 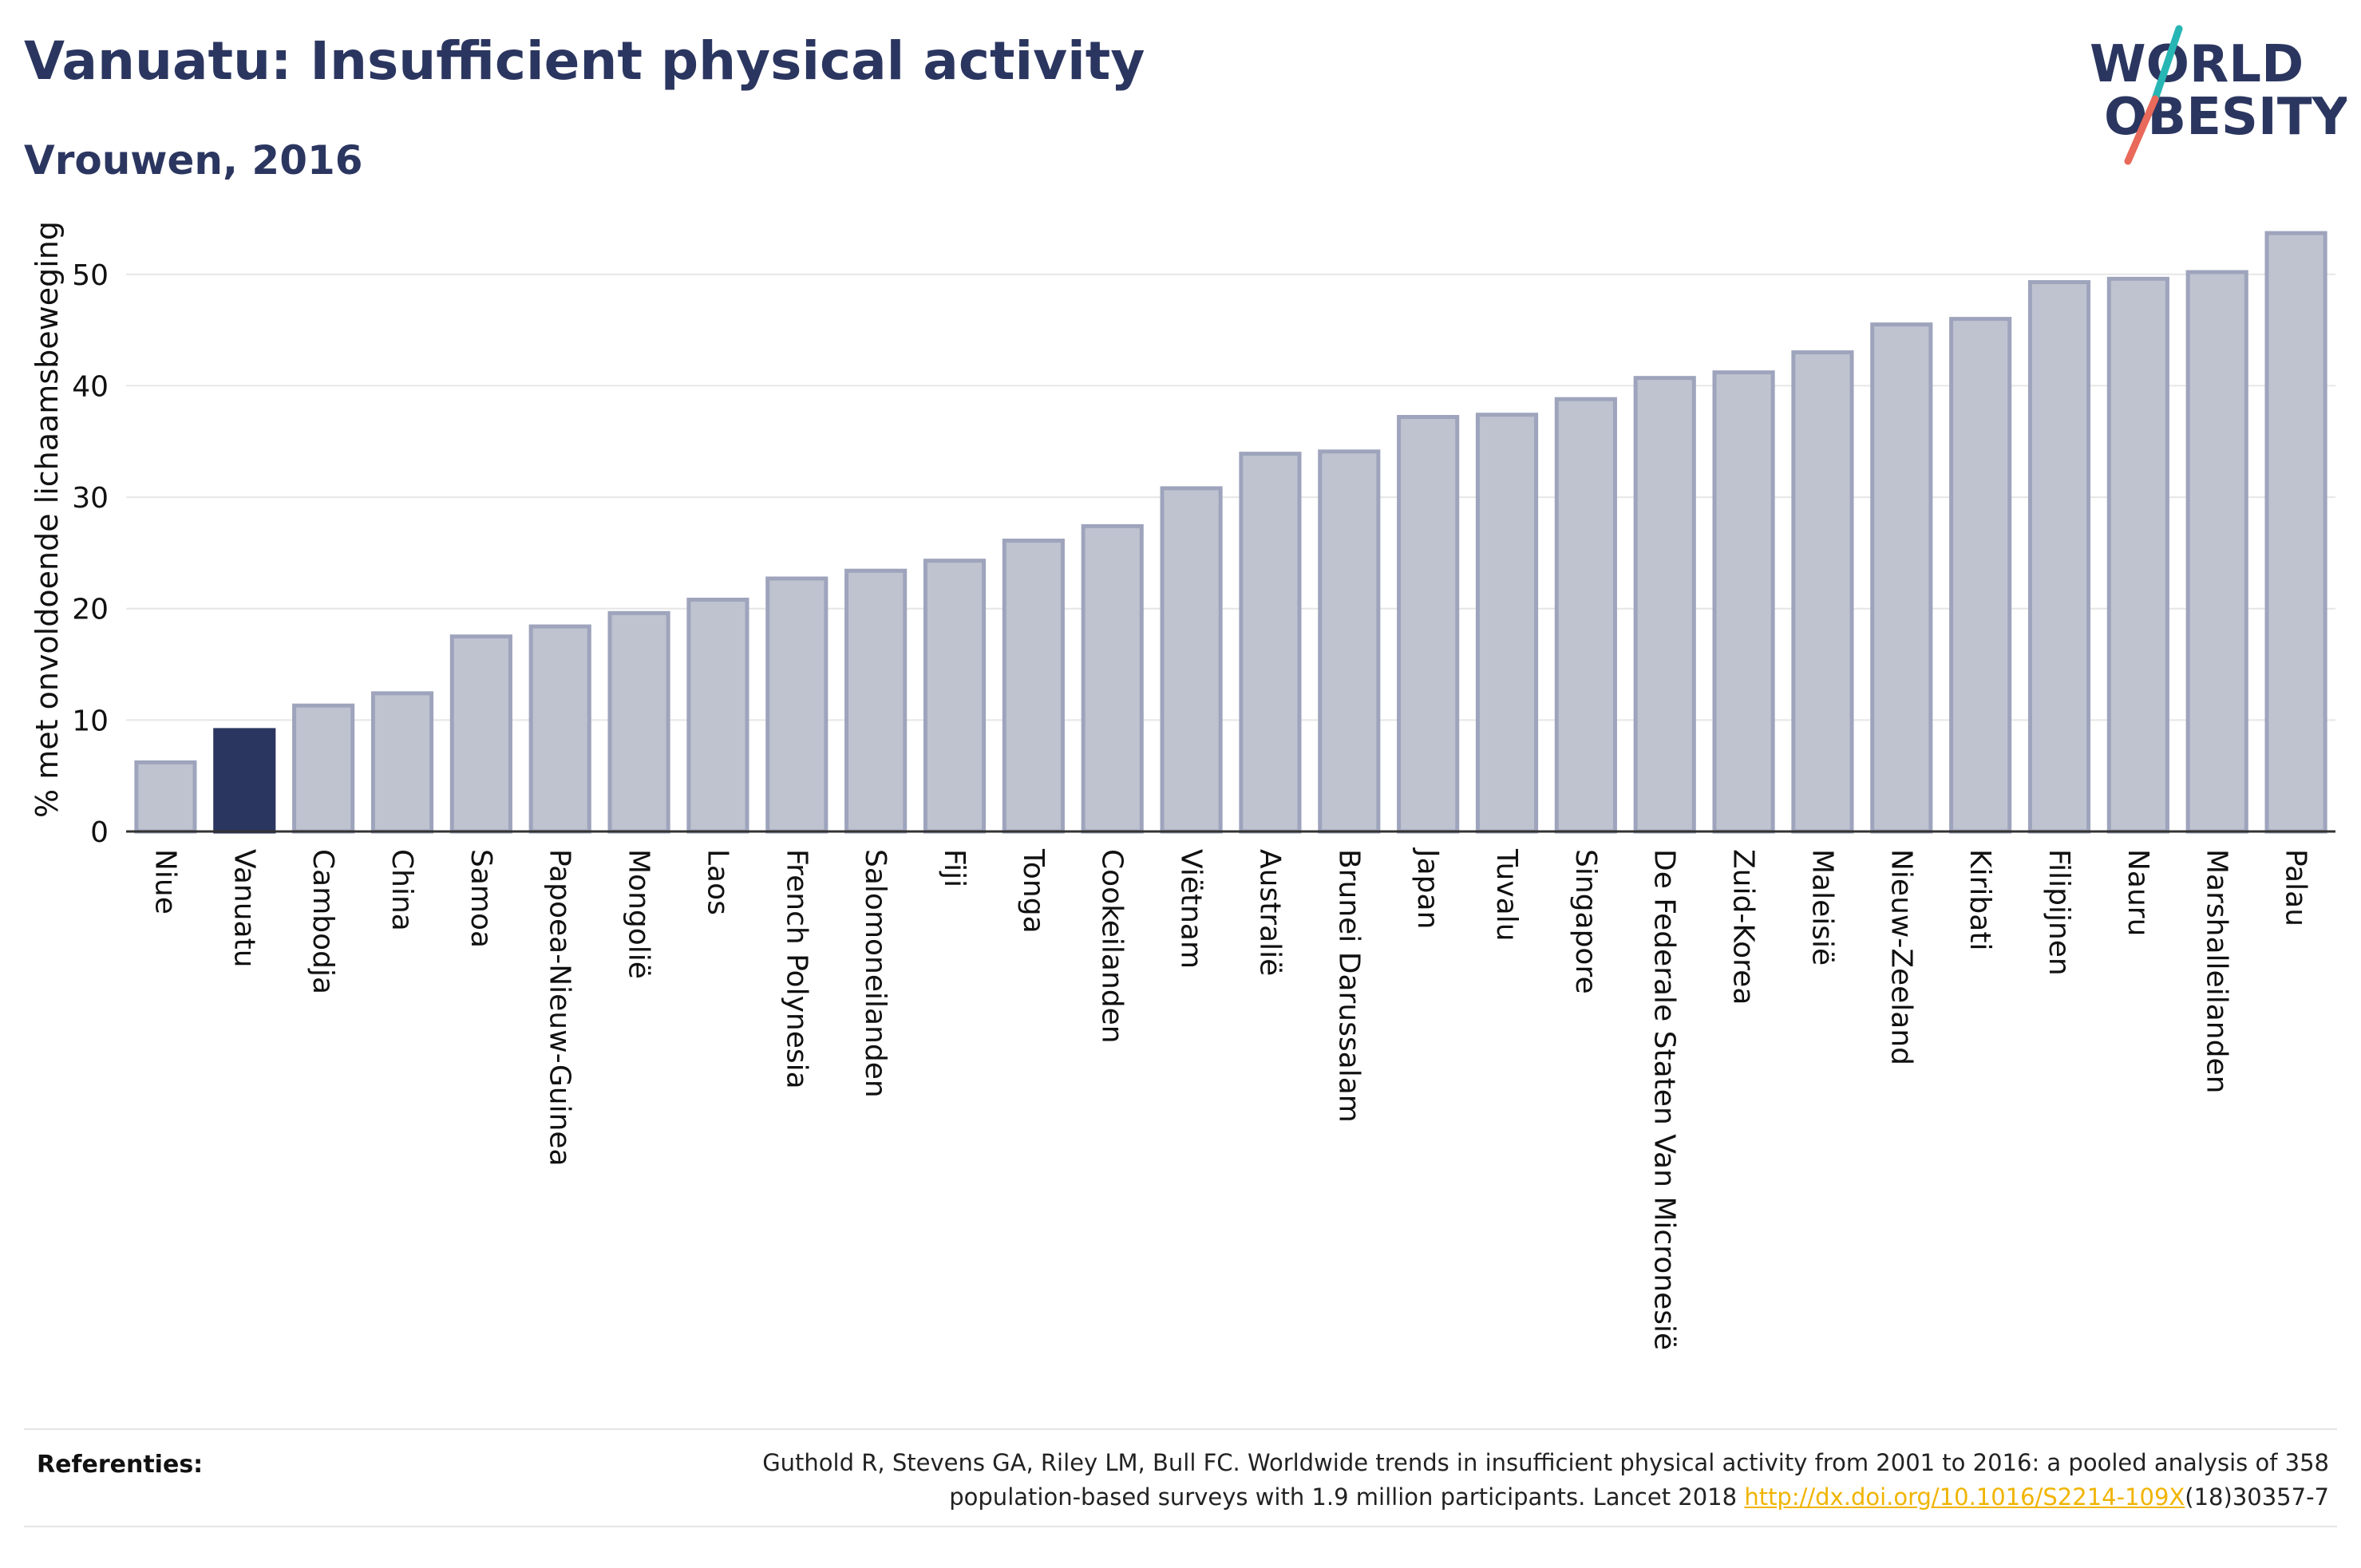 What do you see at coordinates (796, 969) in the screenshot?
I see `x-tick-label: French Polynesia` at bounding box center [796, 969].